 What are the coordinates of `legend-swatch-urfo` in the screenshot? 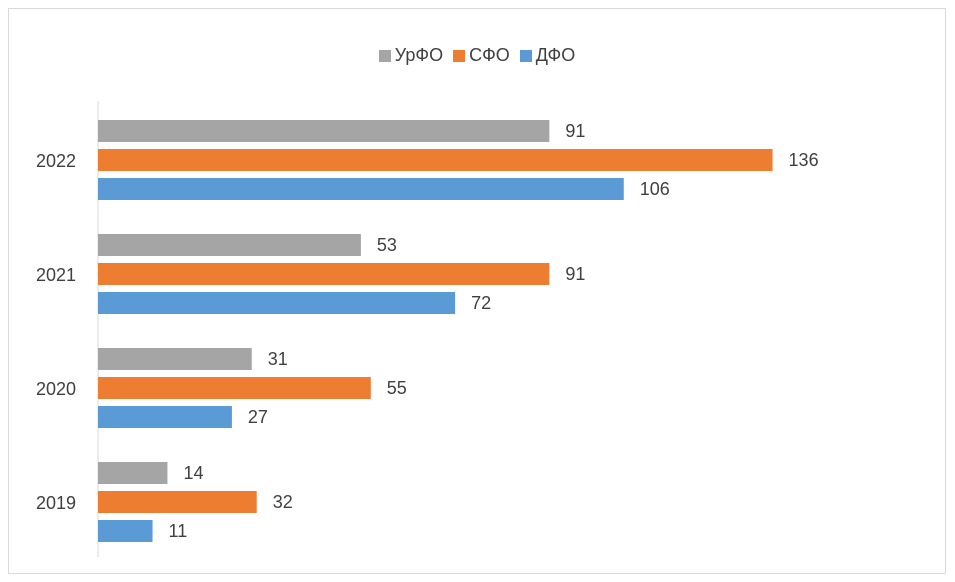 It's located at (384, 55).